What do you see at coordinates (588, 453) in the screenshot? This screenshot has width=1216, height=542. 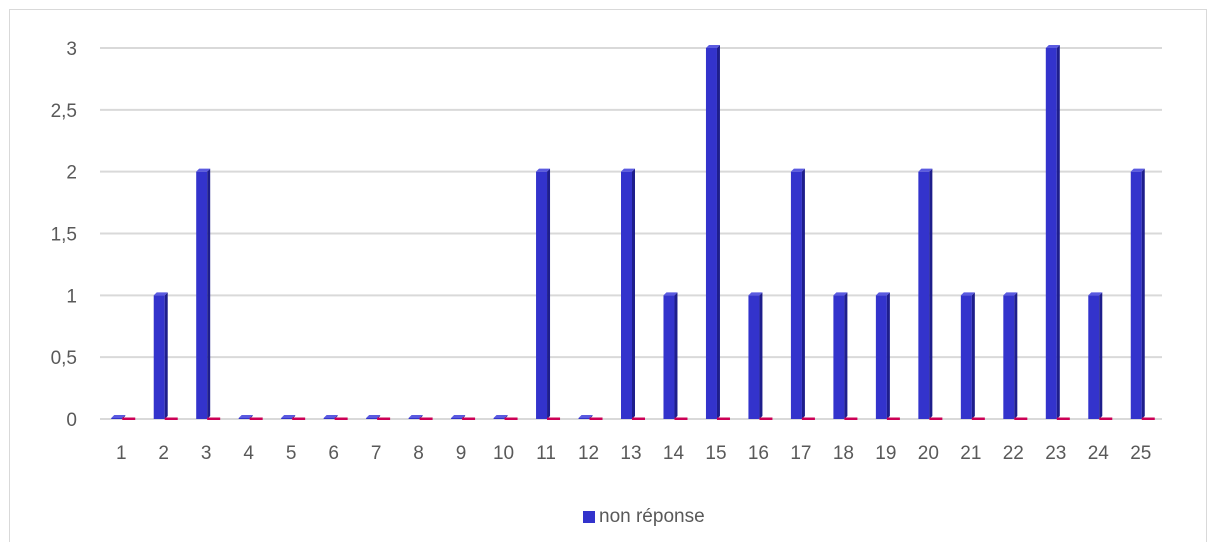 I see `x-tick-label: 12` at bounding box center [588, 453].